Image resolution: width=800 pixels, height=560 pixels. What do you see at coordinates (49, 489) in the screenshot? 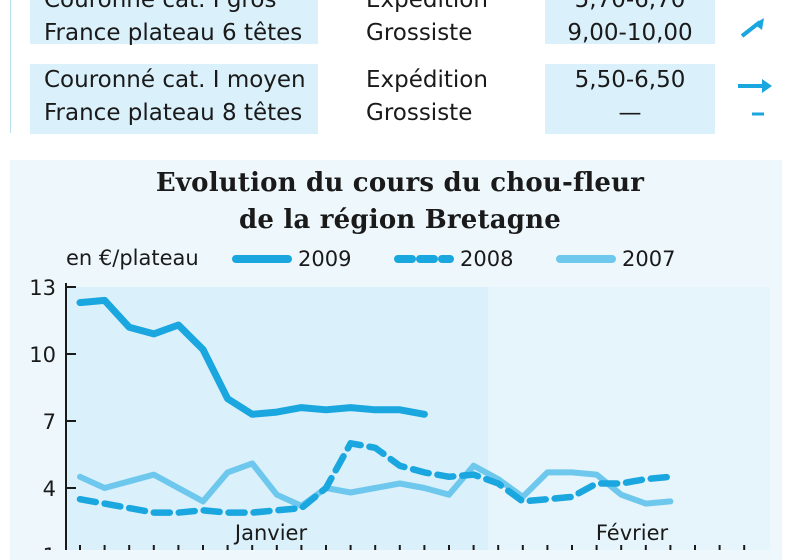
I see `y-tick-label: 4` at bounding box center [49, 489].